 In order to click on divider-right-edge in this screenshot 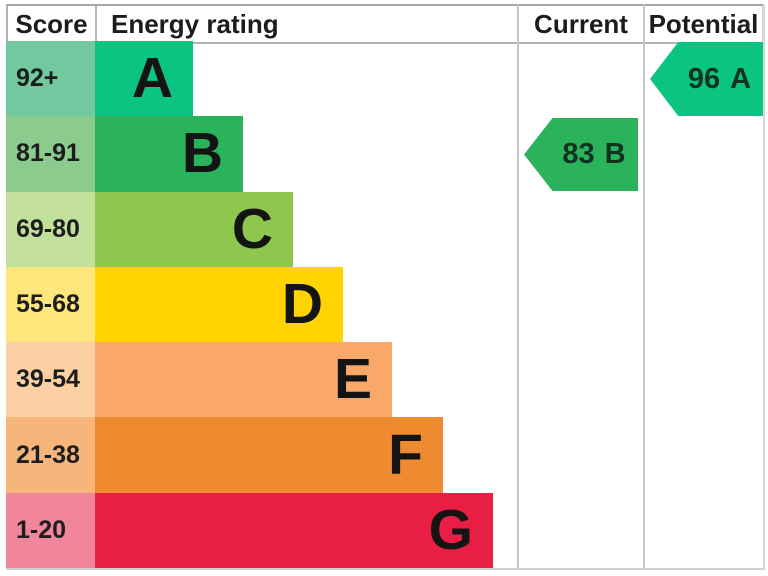, I will do `click(764, 287)`.